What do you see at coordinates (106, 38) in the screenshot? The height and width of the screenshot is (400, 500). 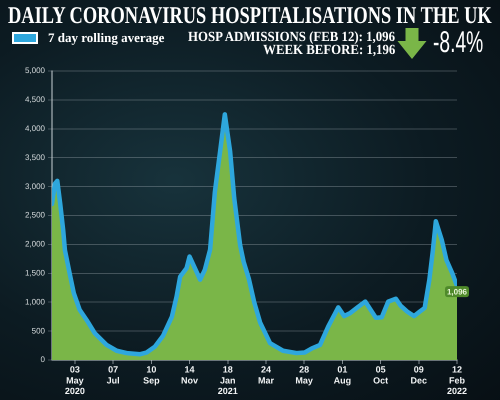 I see `legend-label: 7 day rolling average` at bounding box center [106, 38].